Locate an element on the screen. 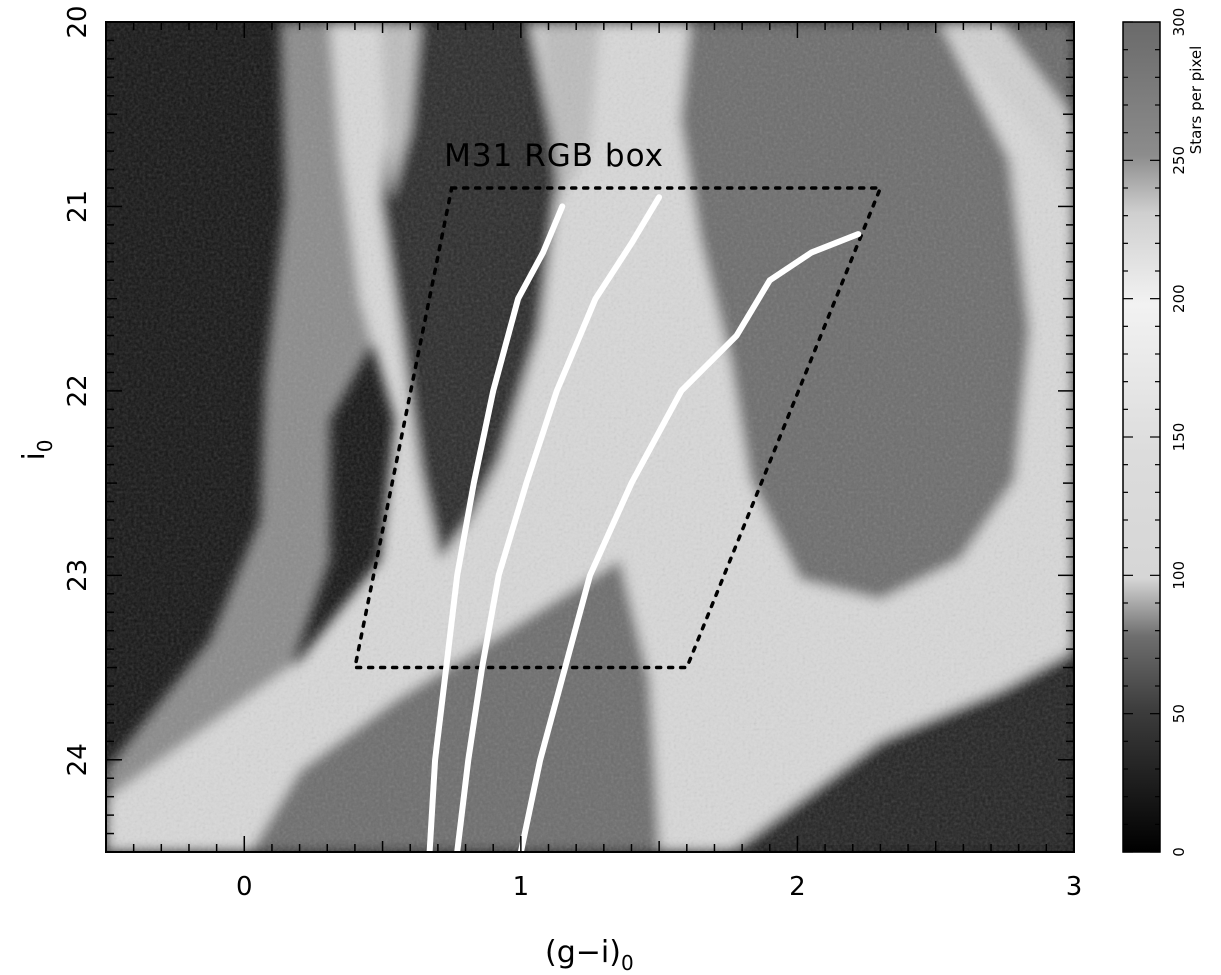  colorbar-tick-label-group: 150 is located at coordinates (1179, 437).